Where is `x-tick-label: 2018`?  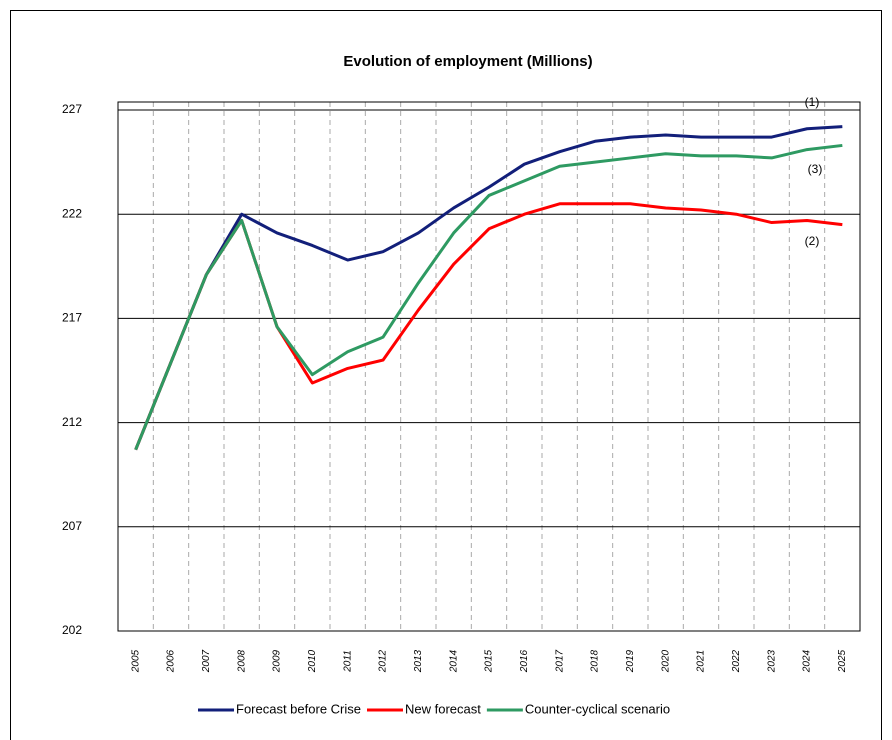
x-tick-label: 2018 is located at coordinates (595, 661).